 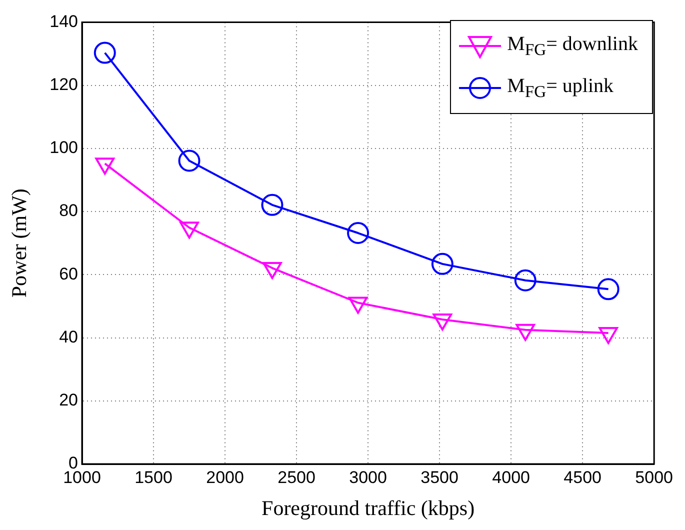 What do you see at coordinates (64, 148) in the screenshot?
I see `y-tick-label: 100` at bounding box center [64, 148].